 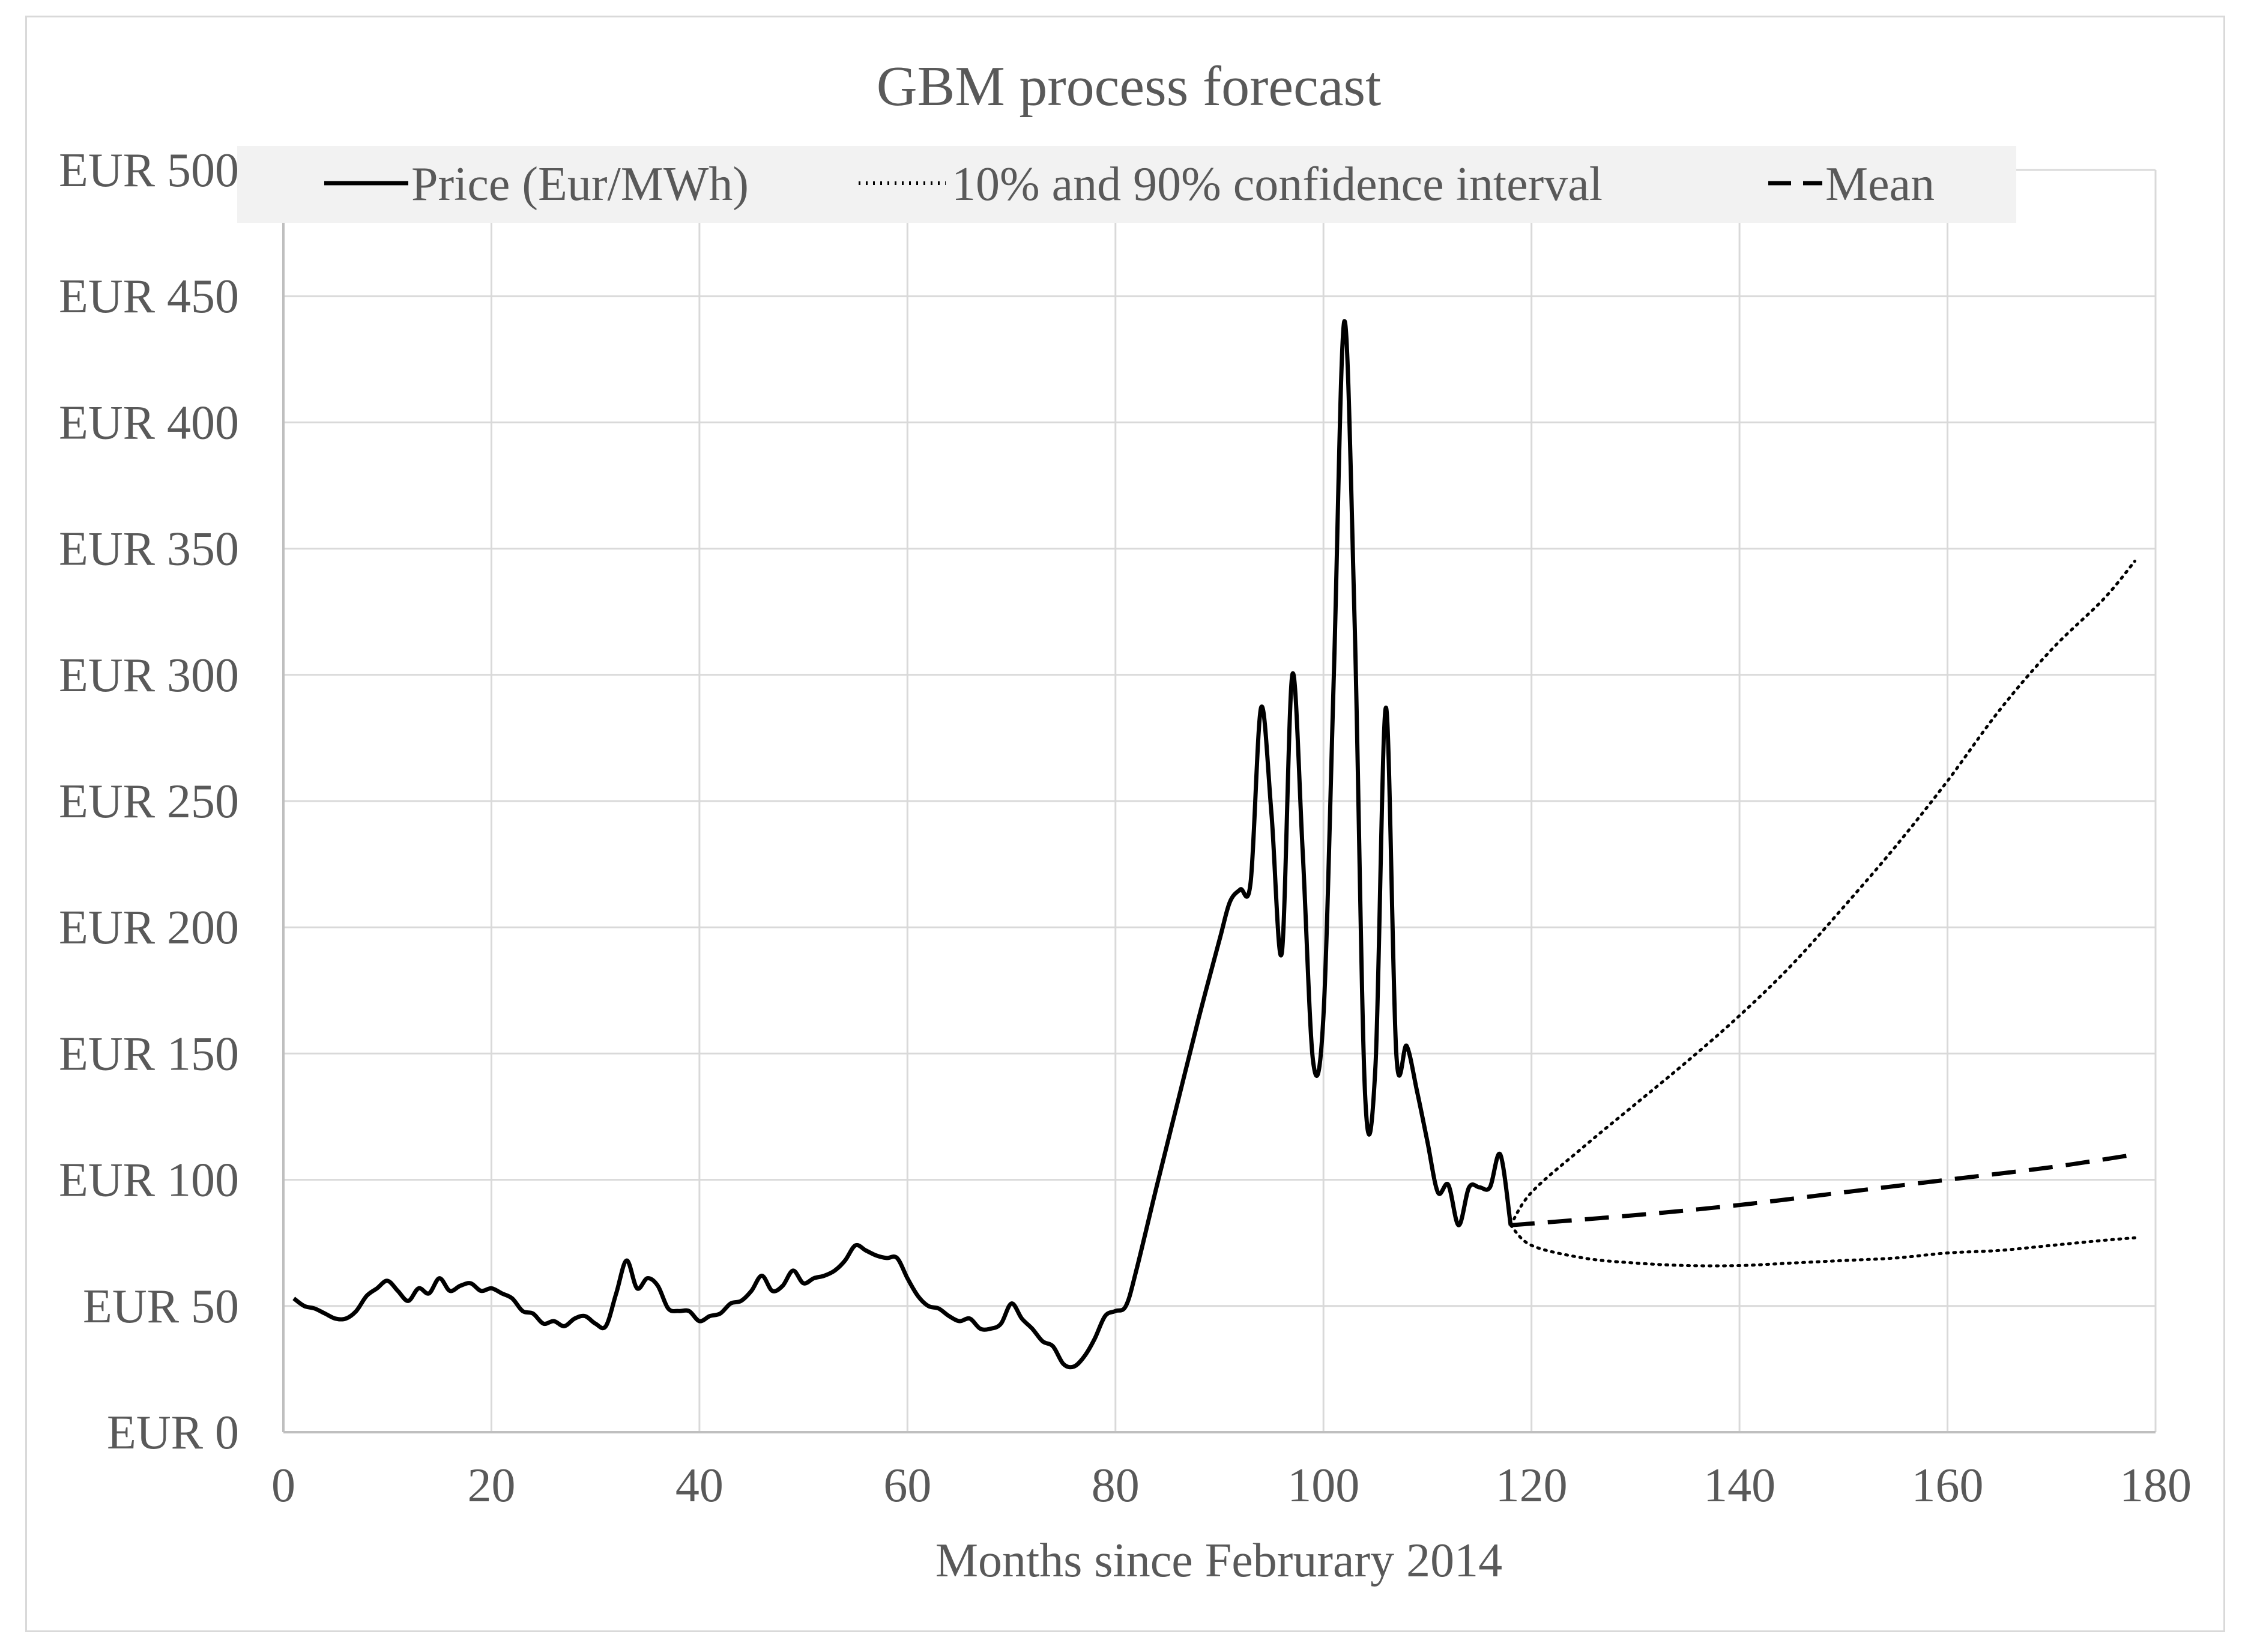 What do you see at coordinates (1822, 893) in the screenshot?
I see `series-line-confidence-upper` at bounding box center [1822, 893].